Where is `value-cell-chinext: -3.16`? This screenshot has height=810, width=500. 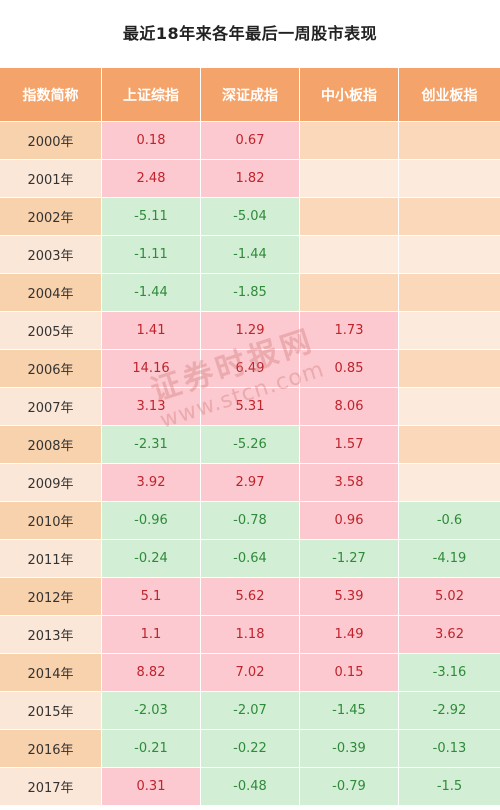
value-cell-chinext: -3.16 is located at coordinates (449, 672).